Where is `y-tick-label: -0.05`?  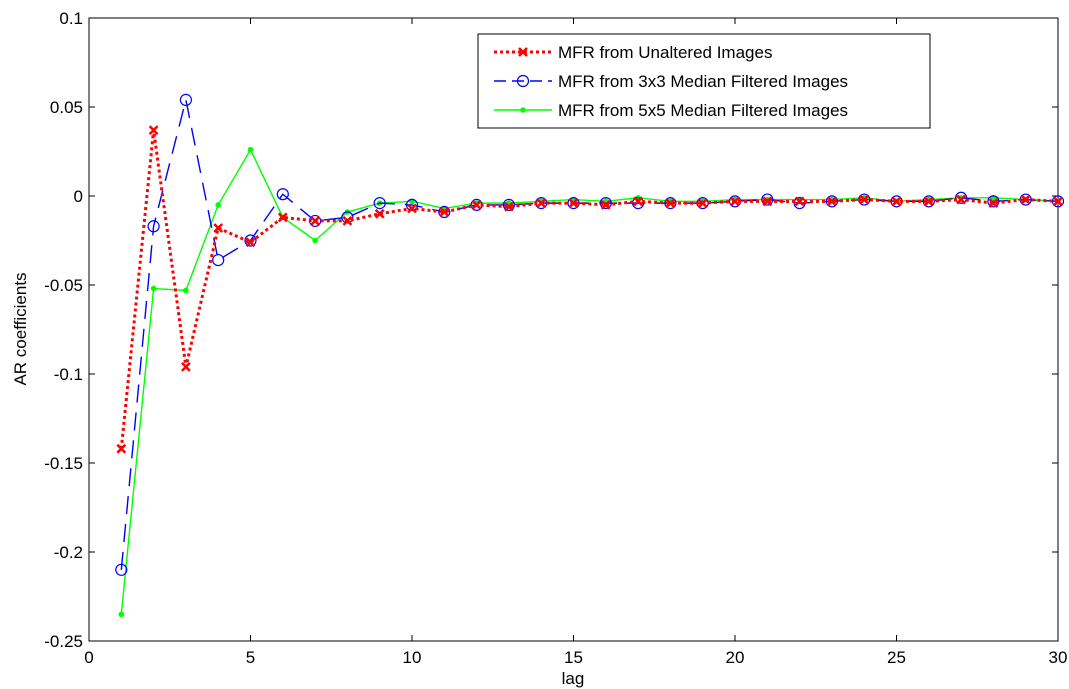
y-tick-label: -0.05 is located at coordinates (63, 285).